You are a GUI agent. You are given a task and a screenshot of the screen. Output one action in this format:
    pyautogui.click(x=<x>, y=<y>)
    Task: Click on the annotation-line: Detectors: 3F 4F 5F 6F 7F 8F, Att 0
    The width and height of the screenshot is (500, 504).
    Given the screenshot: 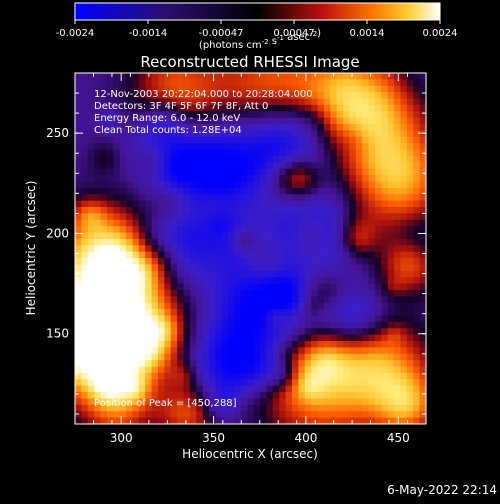 What is the action you would take?
    pyautogui.click(x=181, y=106)
    